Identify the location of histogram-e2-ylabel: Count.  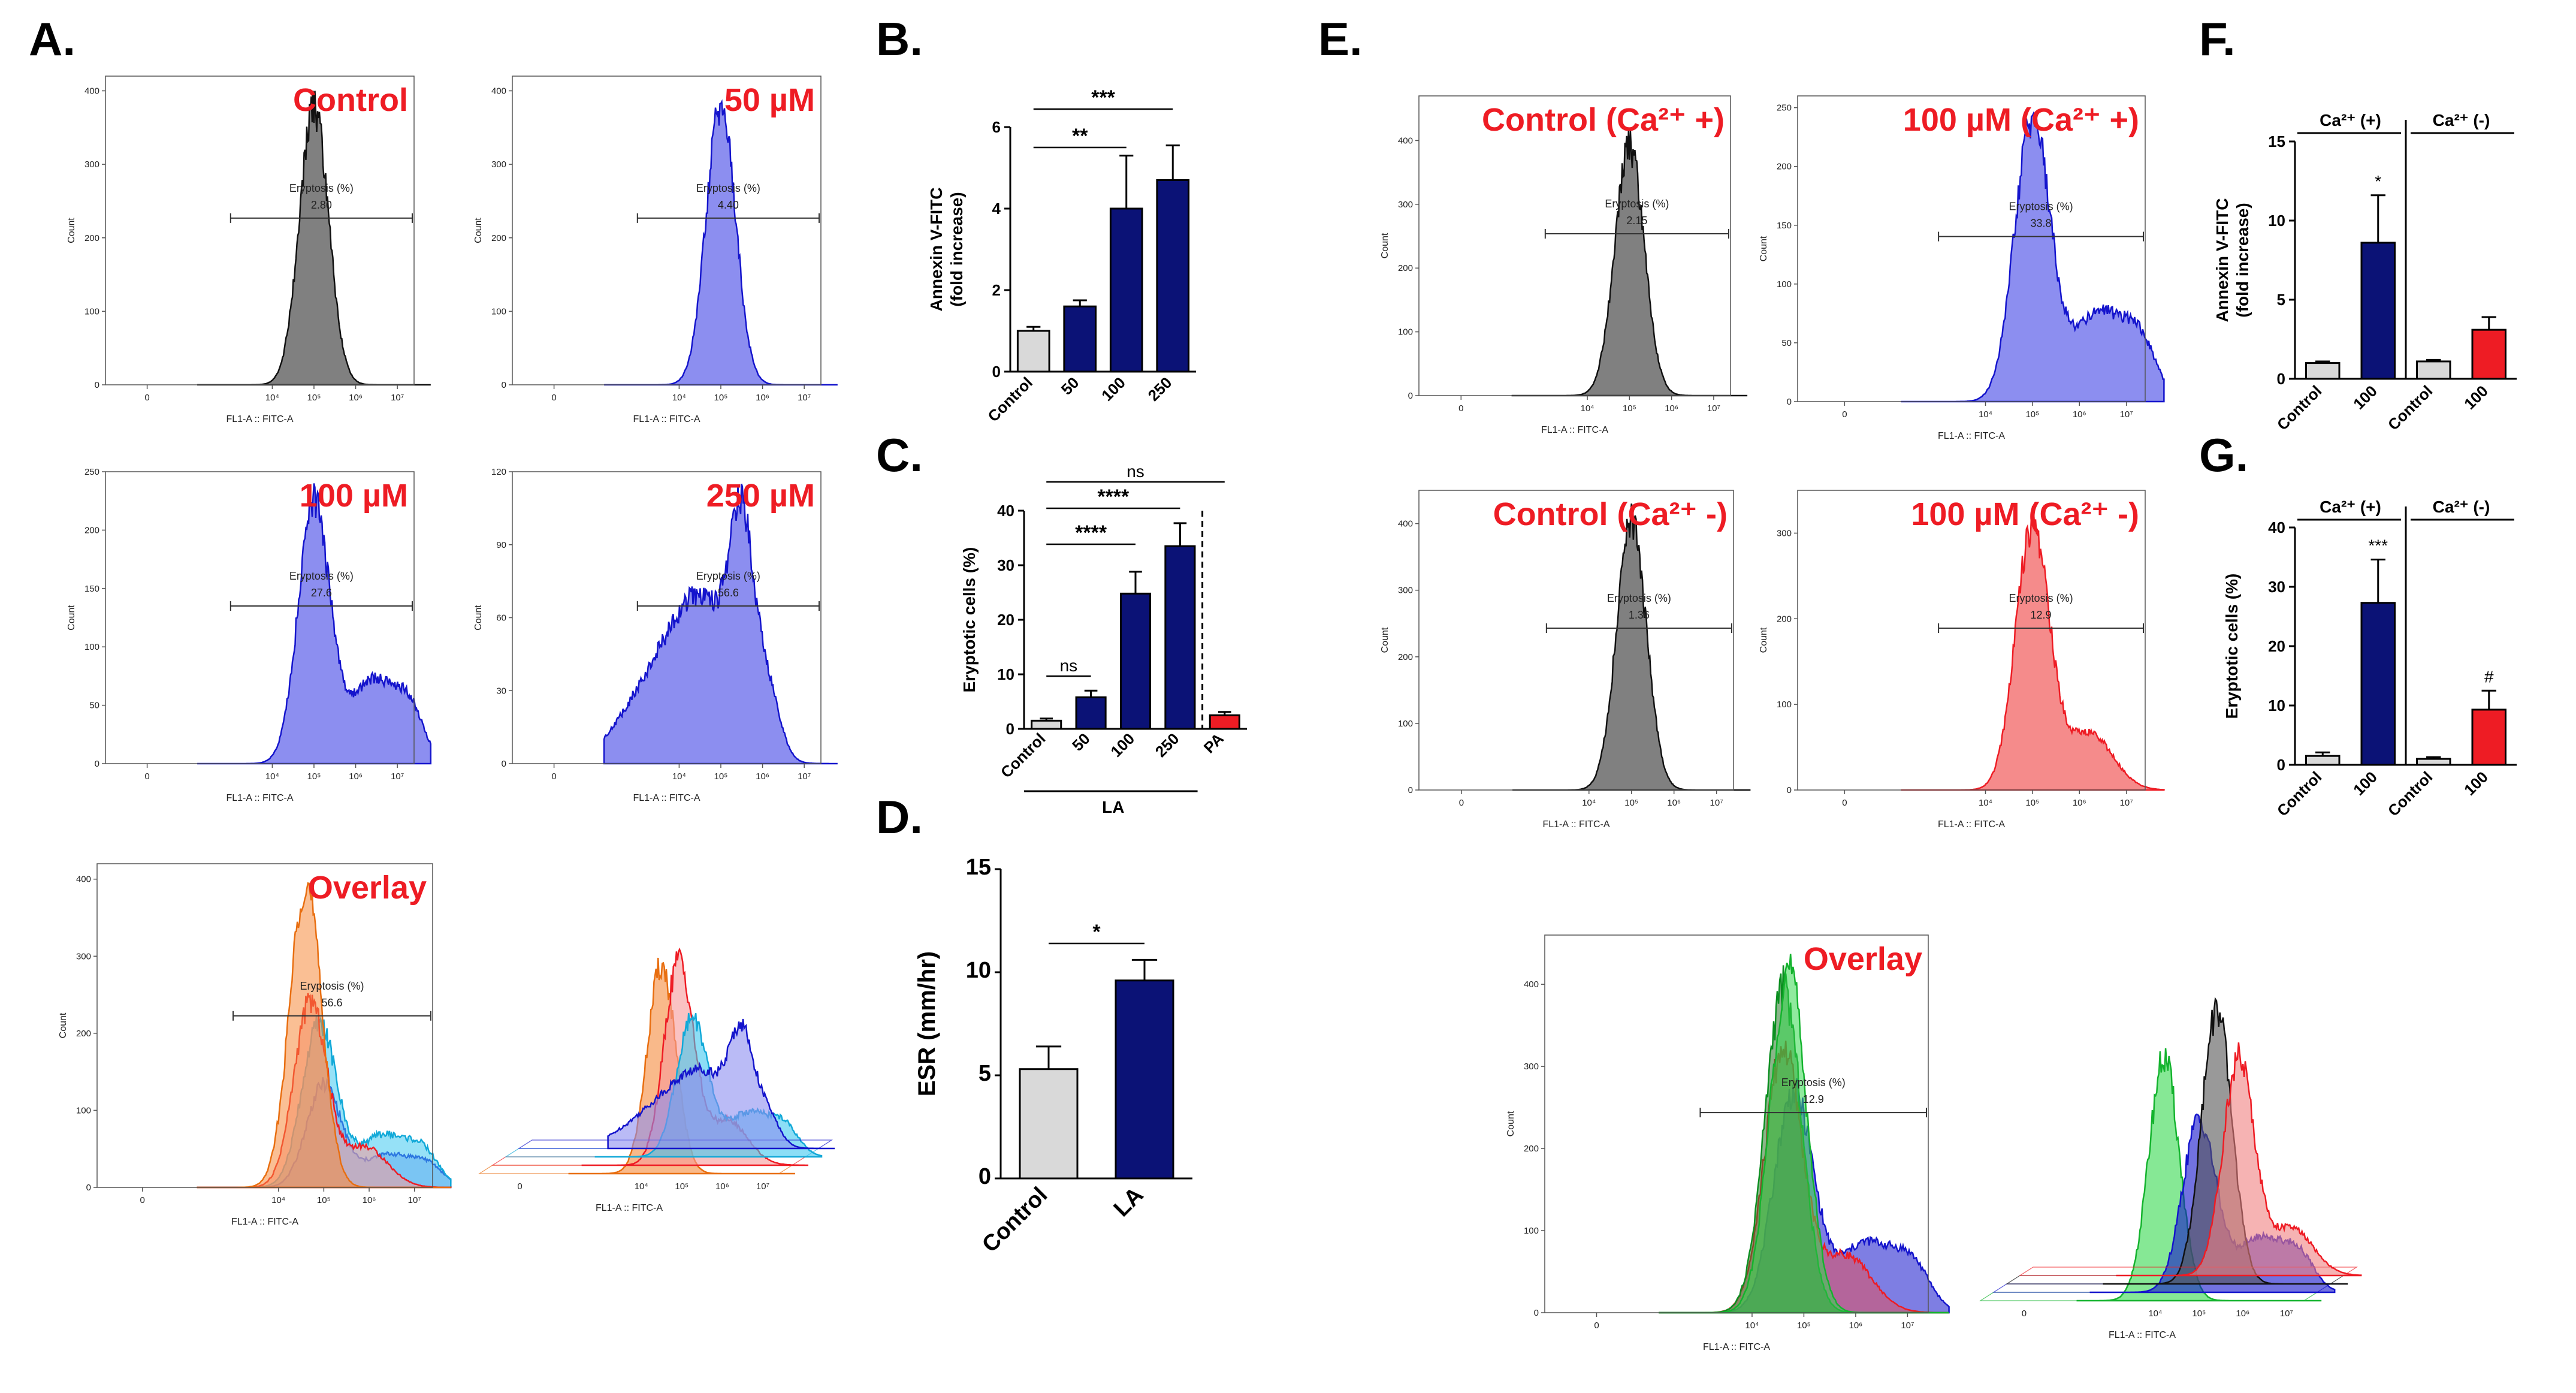
(1764, 248).